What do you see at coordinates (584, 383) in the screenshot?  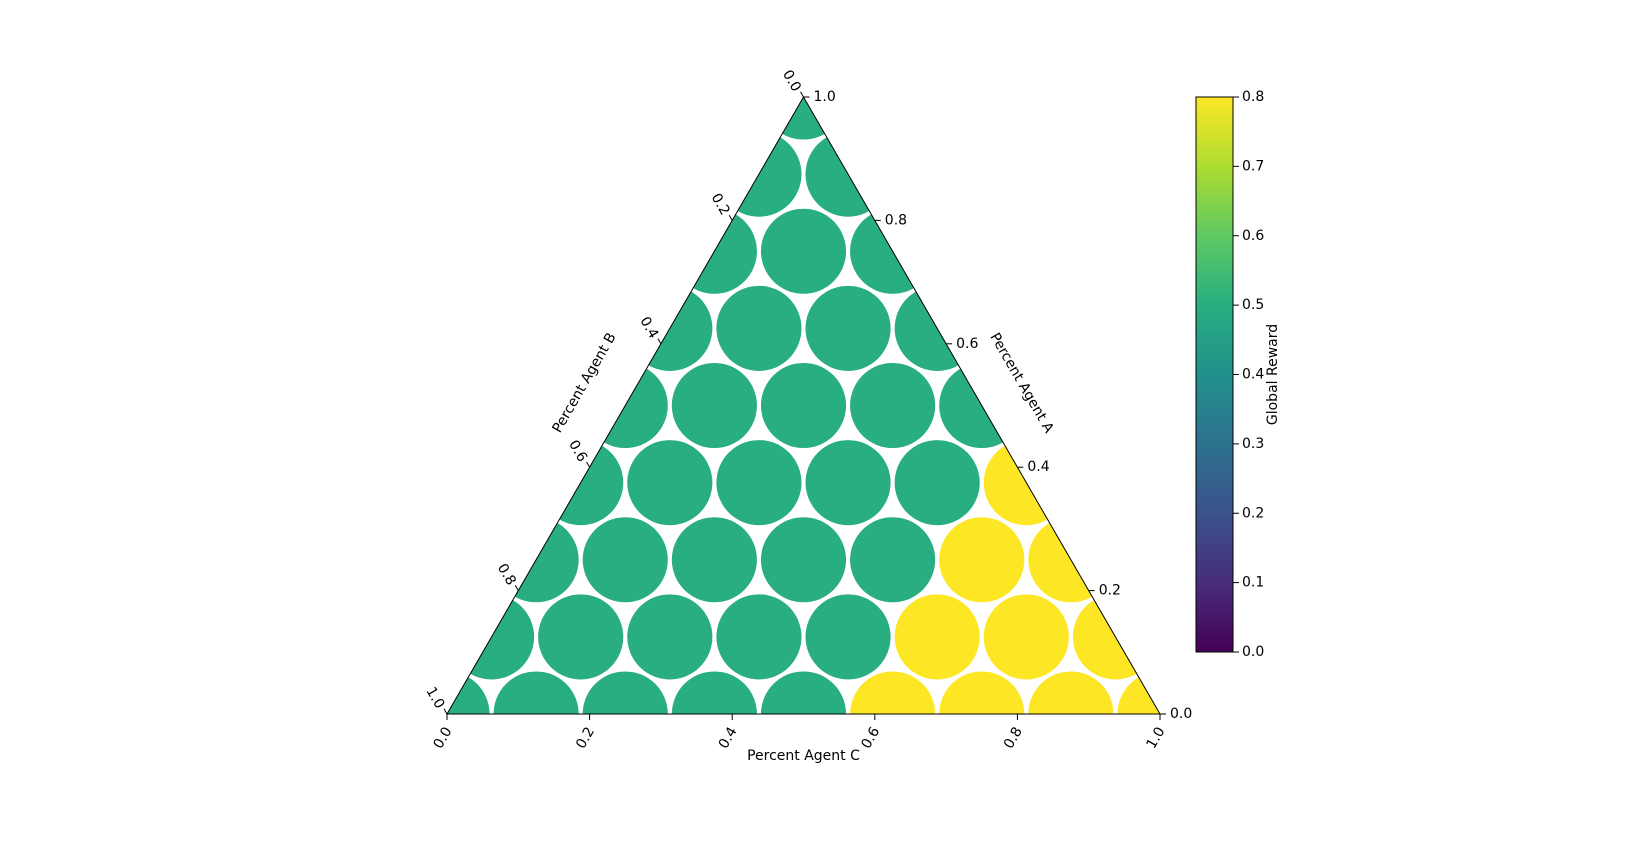 I see `axis-label-b: Percent Agent B` at bounding box center [584, 383].